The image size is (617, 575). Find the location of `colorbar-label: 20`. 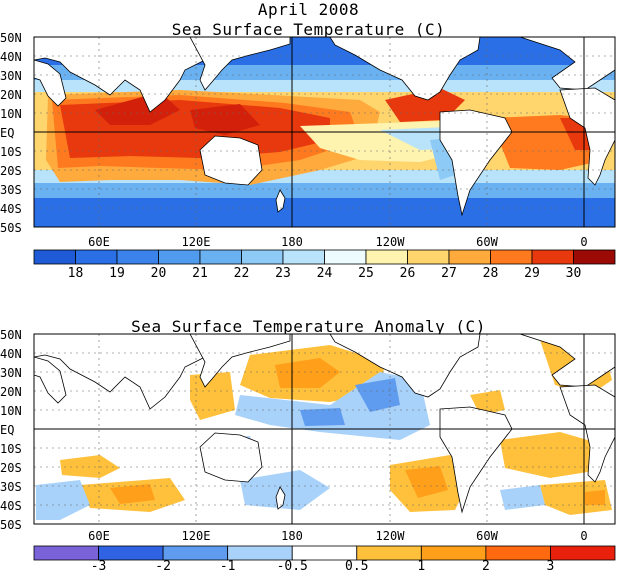

colorbar-label: 20 is located at coordinates (158, 273).